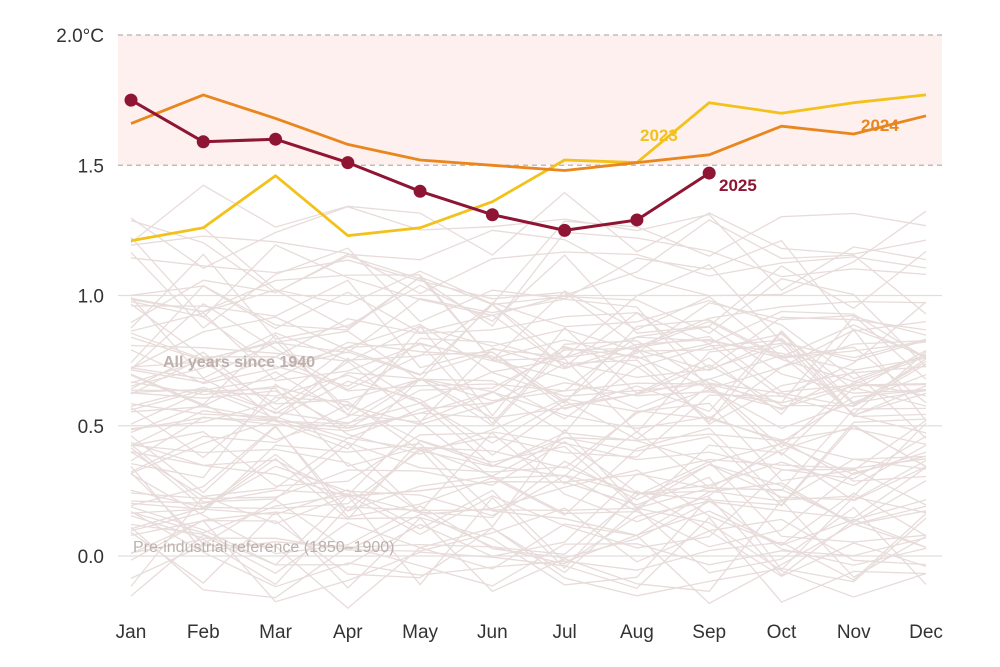 Image resolution: width=1000 pixels, height=667 pixels. I want to click on x-tick-label: Apr, so click(348, 632).